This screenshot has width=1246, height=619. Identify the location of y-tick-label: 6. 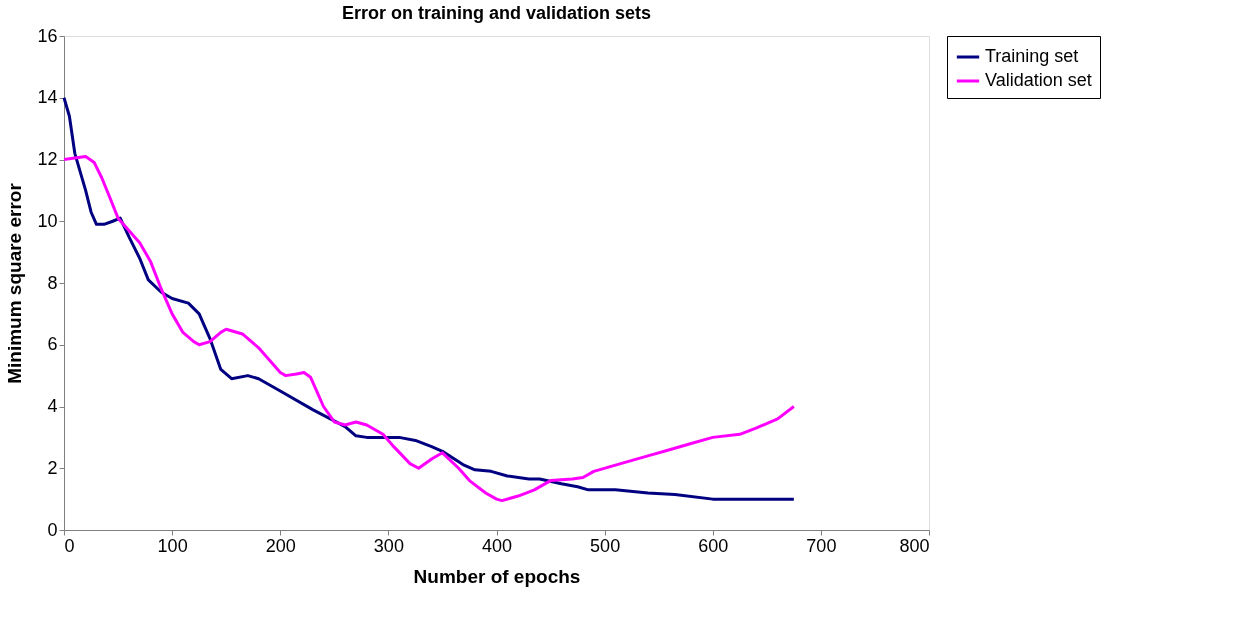
(52, 344).